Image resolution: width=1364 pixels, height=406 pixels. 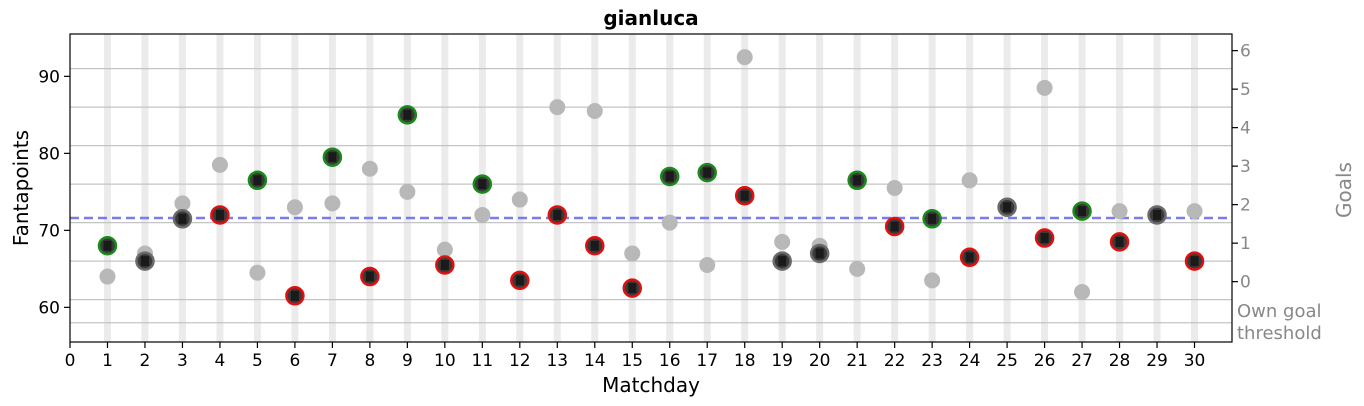 I want to click on x-tick-label-23: 23, so click(x=932, y=361).